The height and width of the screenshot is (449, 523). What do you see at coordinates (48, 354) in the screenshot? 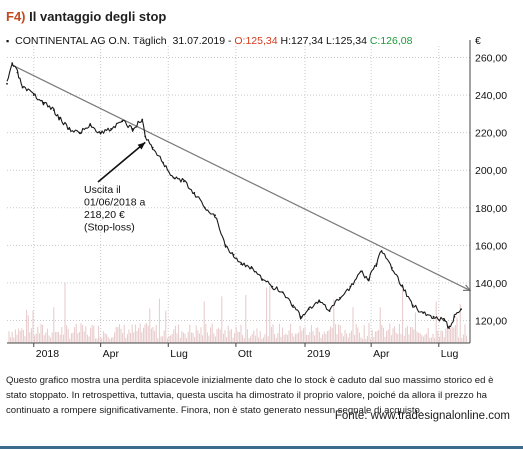
I see `x-tick-label: 2018` at bounding box center [48, 354].